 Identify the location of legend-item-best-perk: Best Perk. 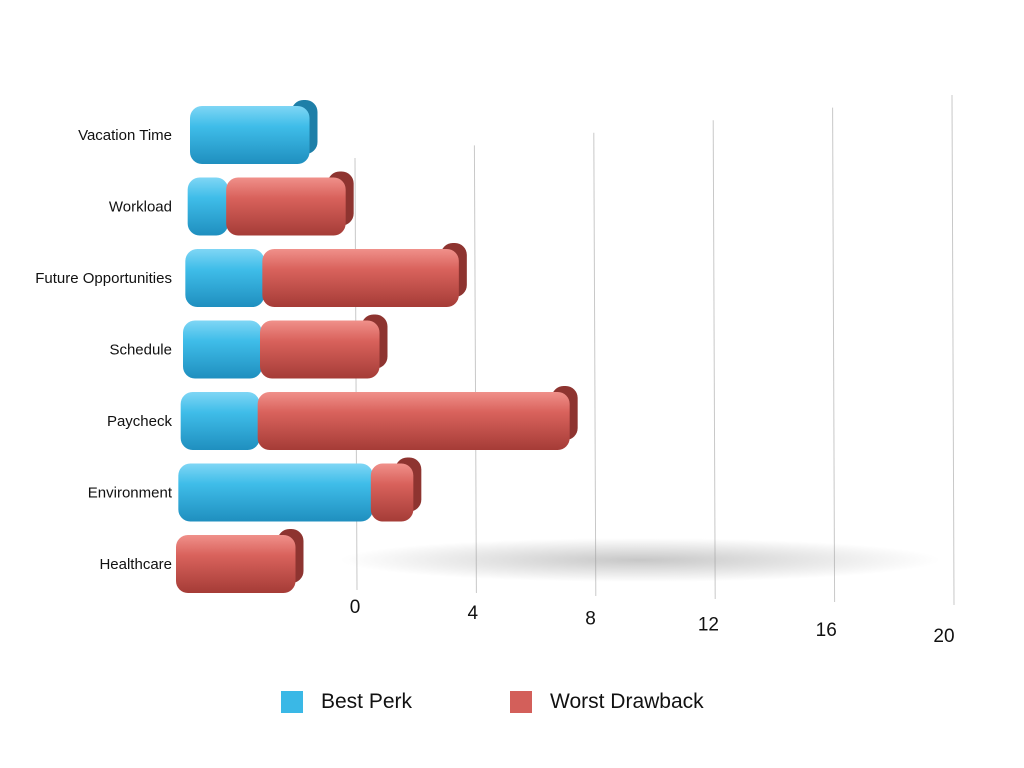
(346, 702).